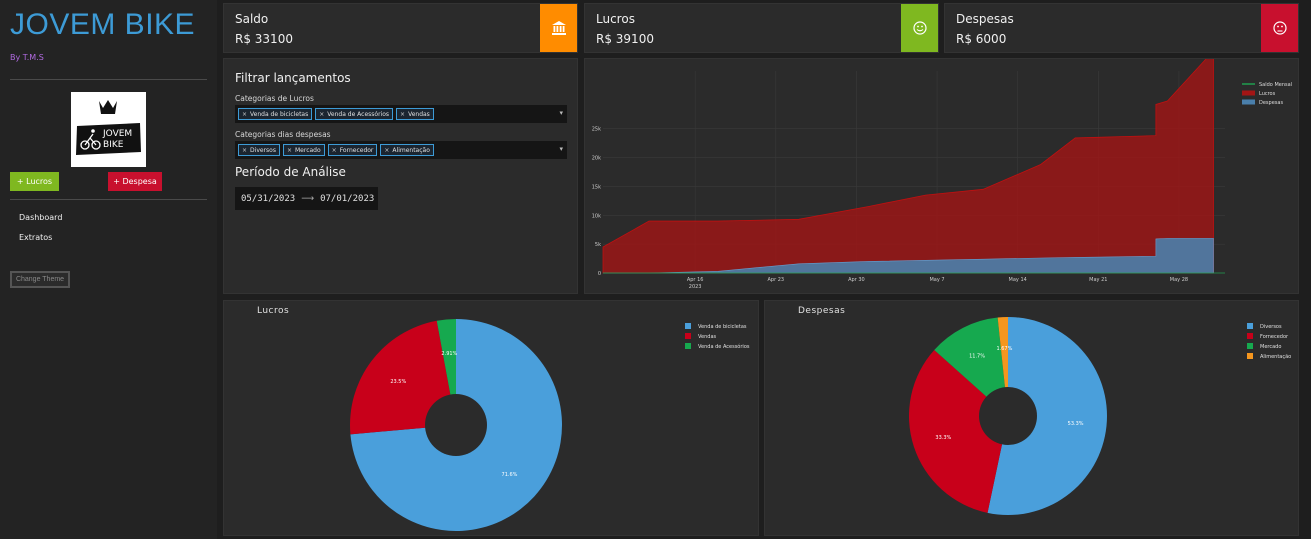 The width and height of the screenshot is (1311, 539). Describe the element at coordinates (596, 130) in the screenshot. I see `y-tick-label: 25k` at that location.